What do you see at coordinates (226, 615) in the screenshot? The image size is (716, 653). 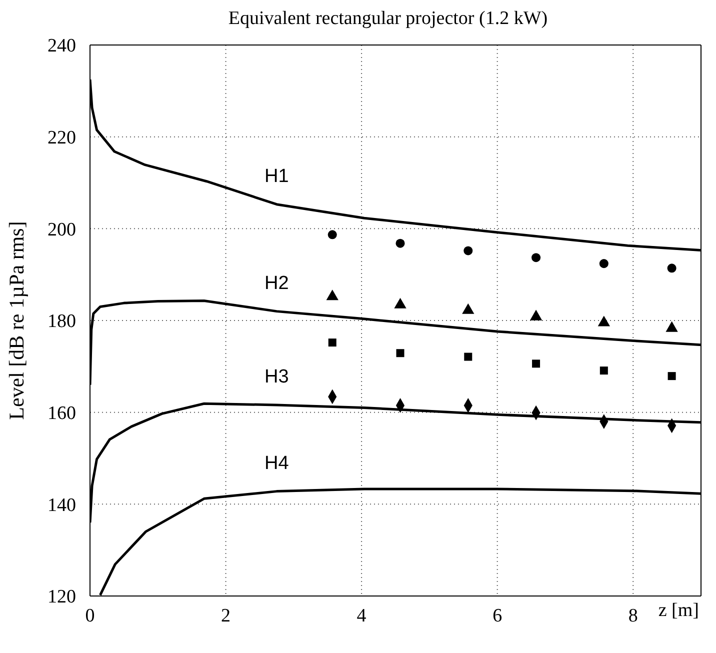 I see `x-tick-label: 2` at bounding box center [226, 615].